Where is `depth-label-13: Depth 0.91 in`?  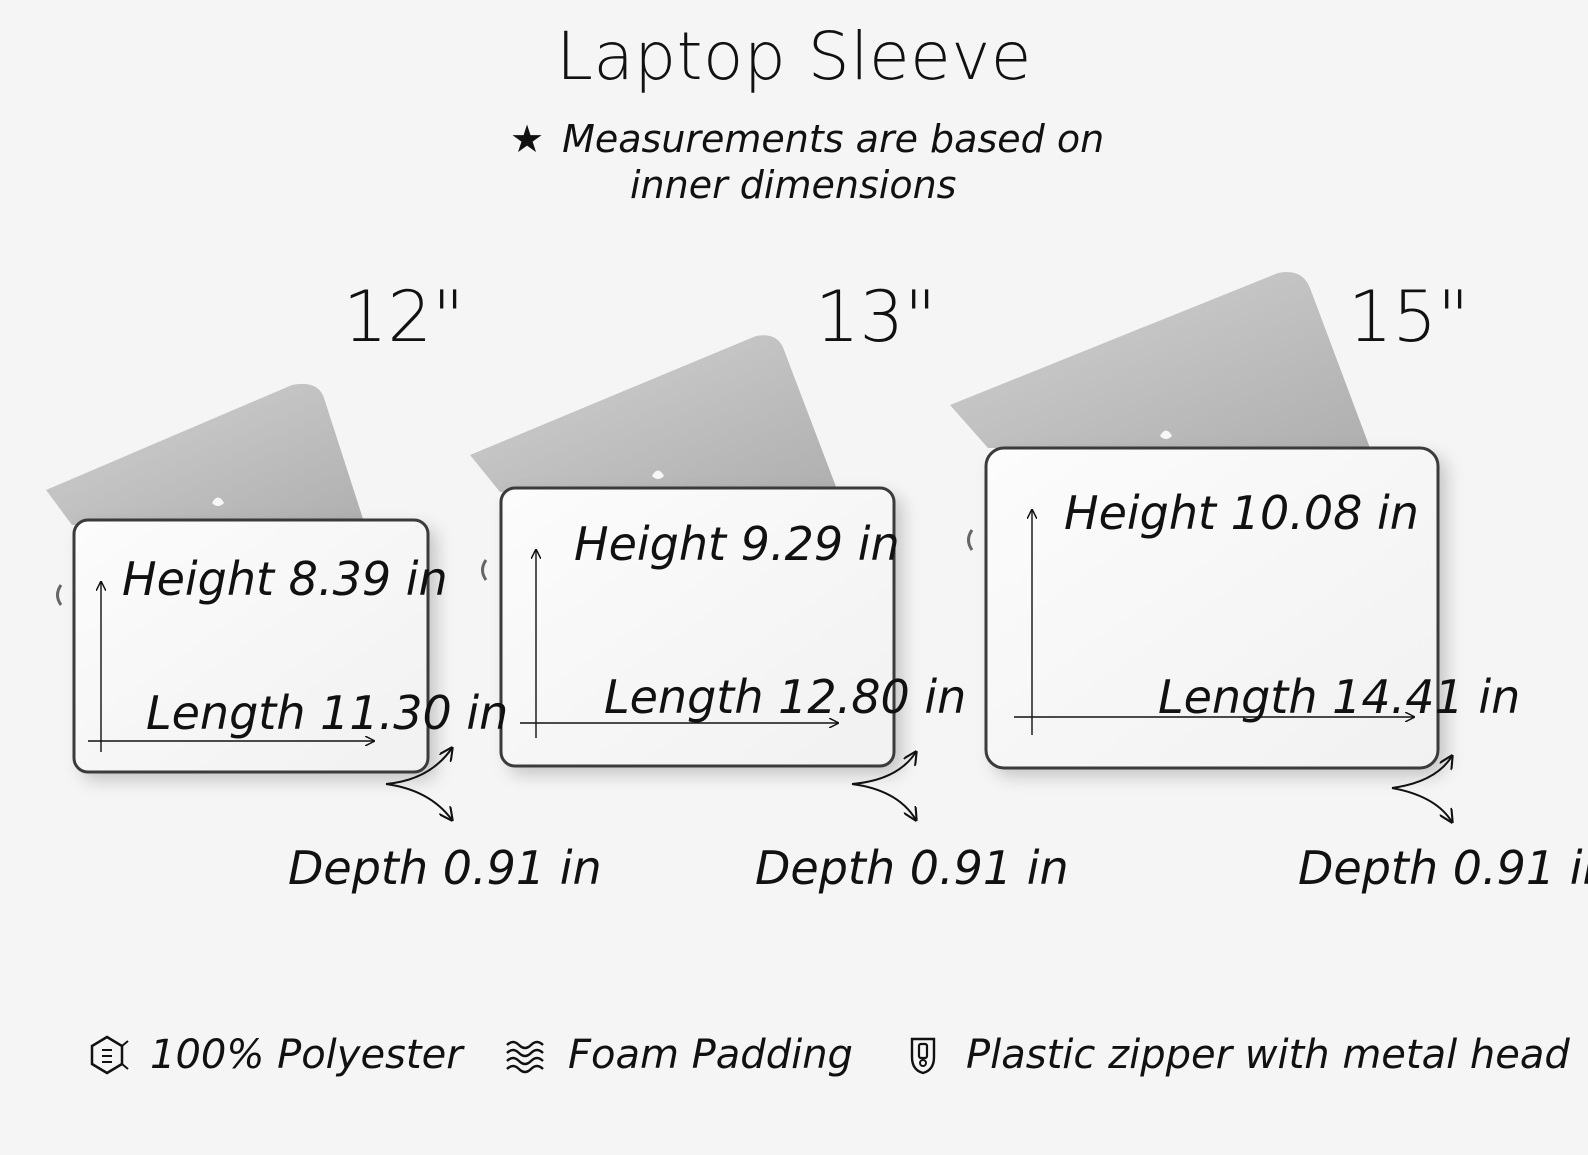 depth-label-13: Depth 0.91 in is located at coordinates (912, 868).